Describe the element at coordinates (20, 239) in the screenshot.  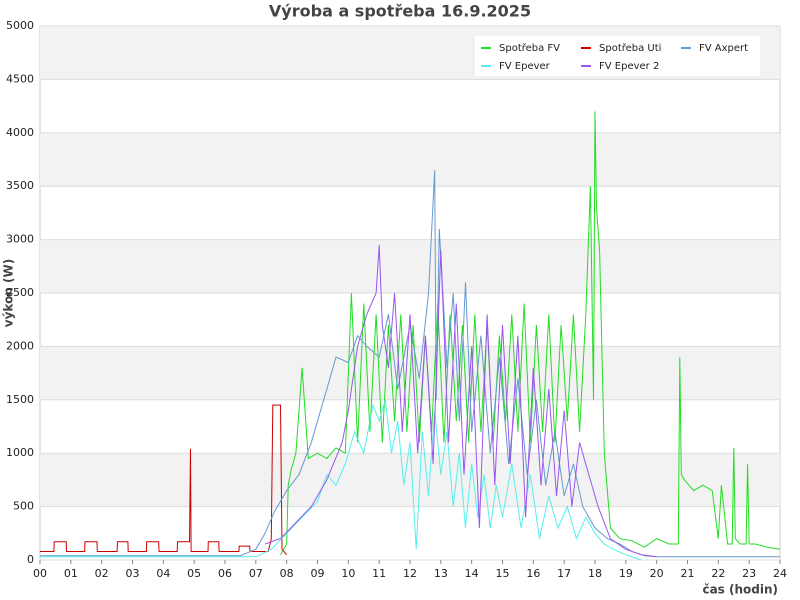
I see `y-tick-label: 3000` at that location.